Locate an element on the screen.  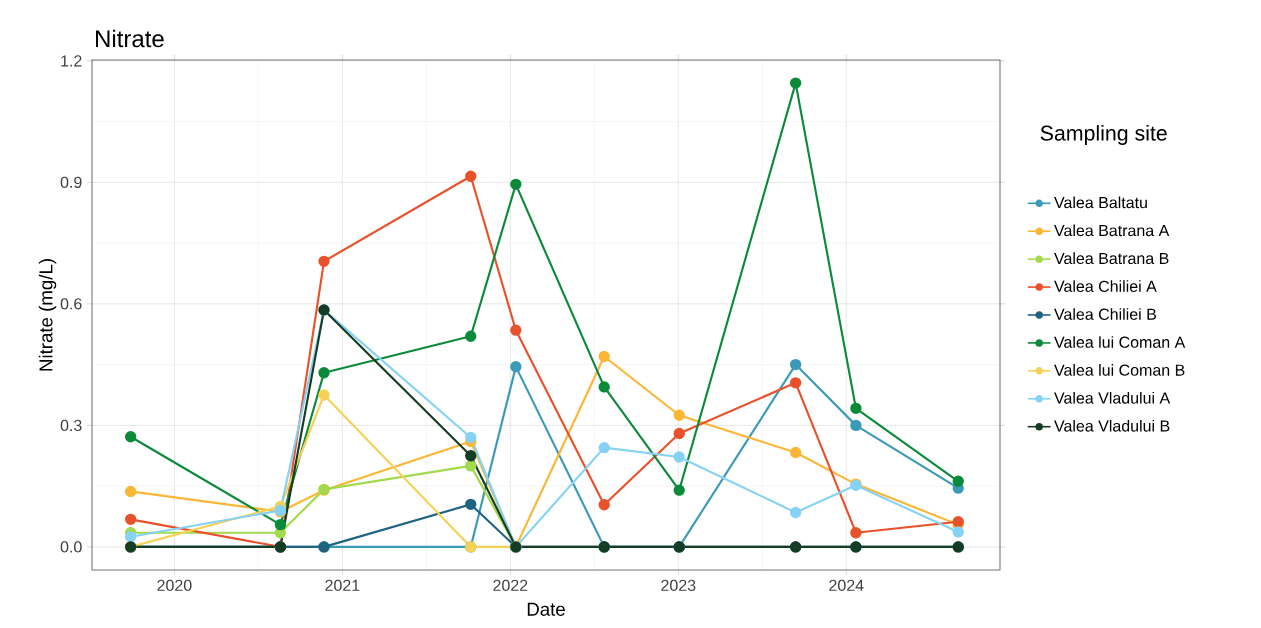
legend-label: Valea Batrana A is located at coordinates (1112, 230).